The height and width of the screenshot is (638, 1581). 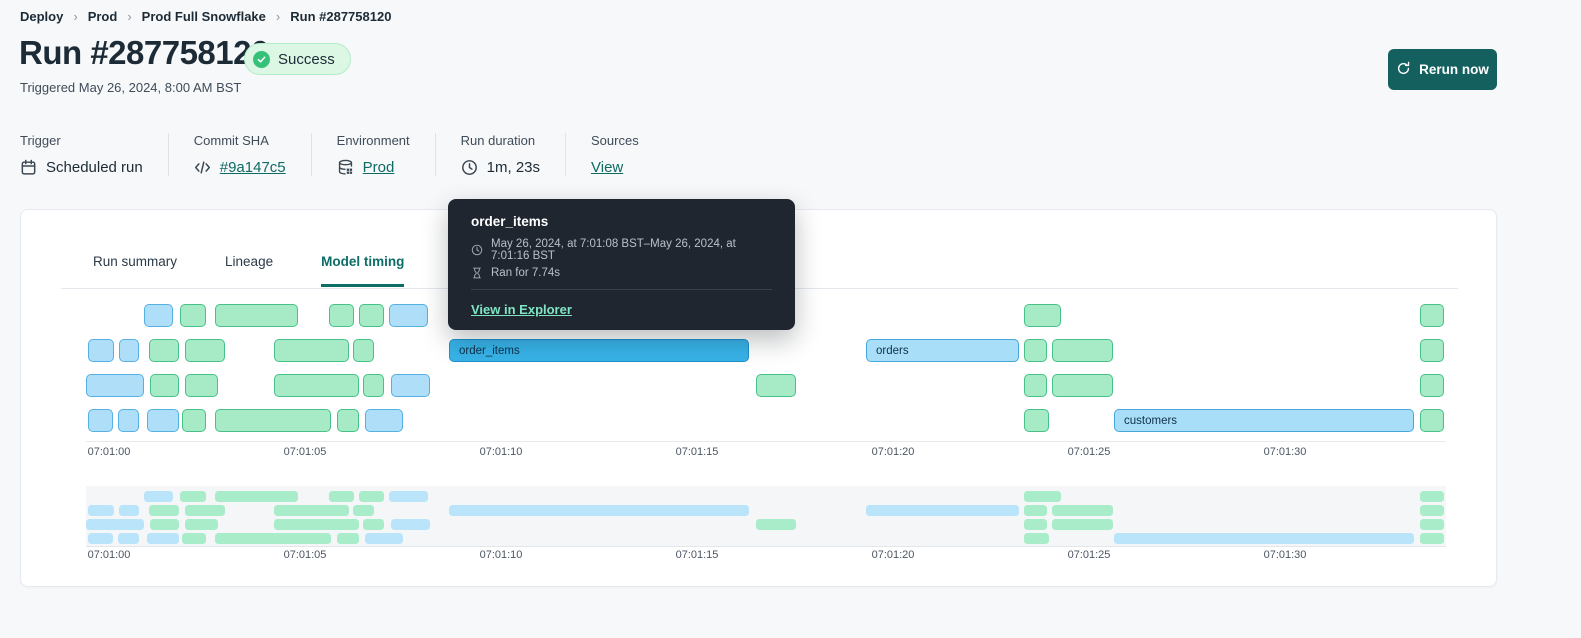 I want to click on meta-label: Trigger, so click(x=40, y=140).